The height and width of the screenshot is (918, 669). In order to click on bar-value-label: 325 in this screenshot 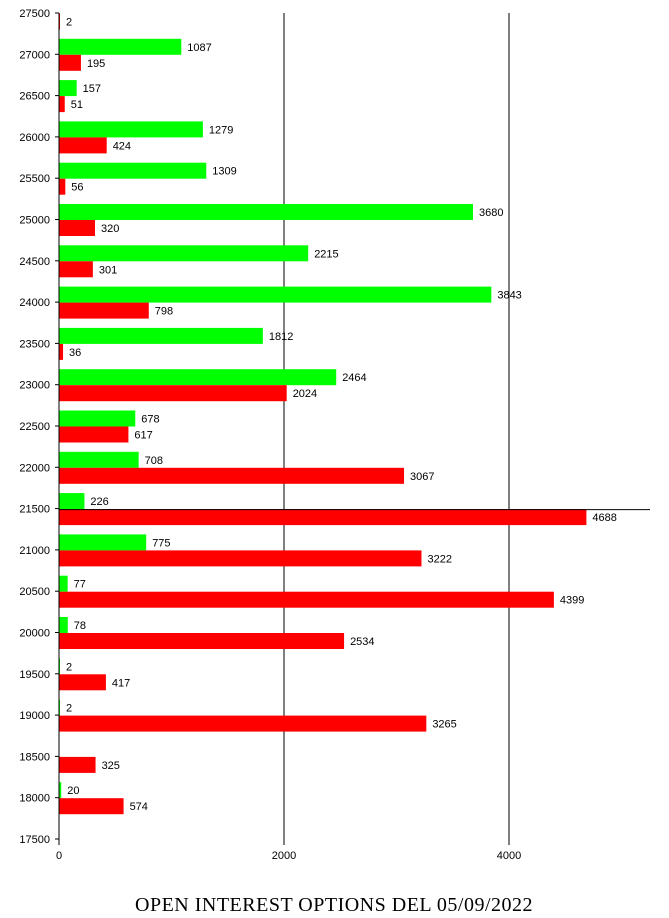, I will do `click(111, 766)`.